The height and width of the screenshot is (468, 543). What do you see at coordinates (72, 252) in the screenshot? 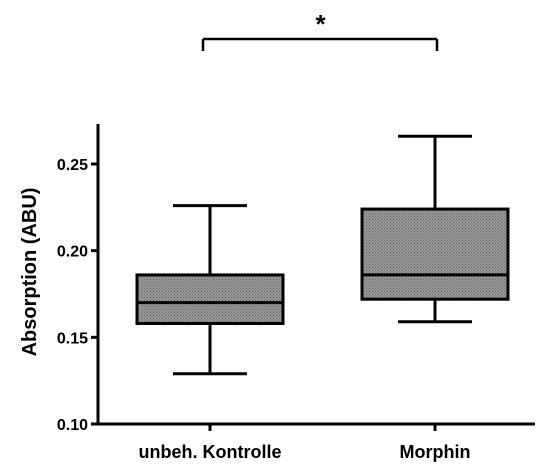
I see `y-tick-label: 0.20` at bounding box center [72, 252].